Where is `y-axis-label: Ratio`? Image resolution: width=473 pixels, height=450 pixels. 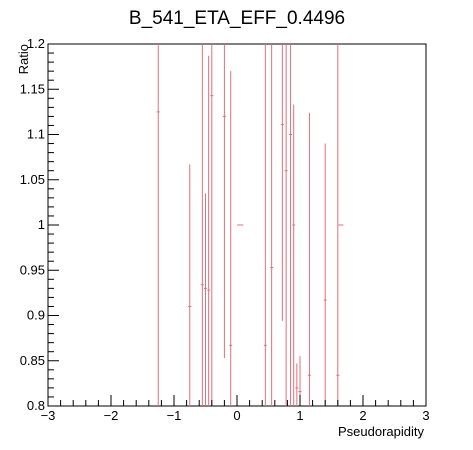
y-axis-label: Ratio is located at coordinates (23, 59).